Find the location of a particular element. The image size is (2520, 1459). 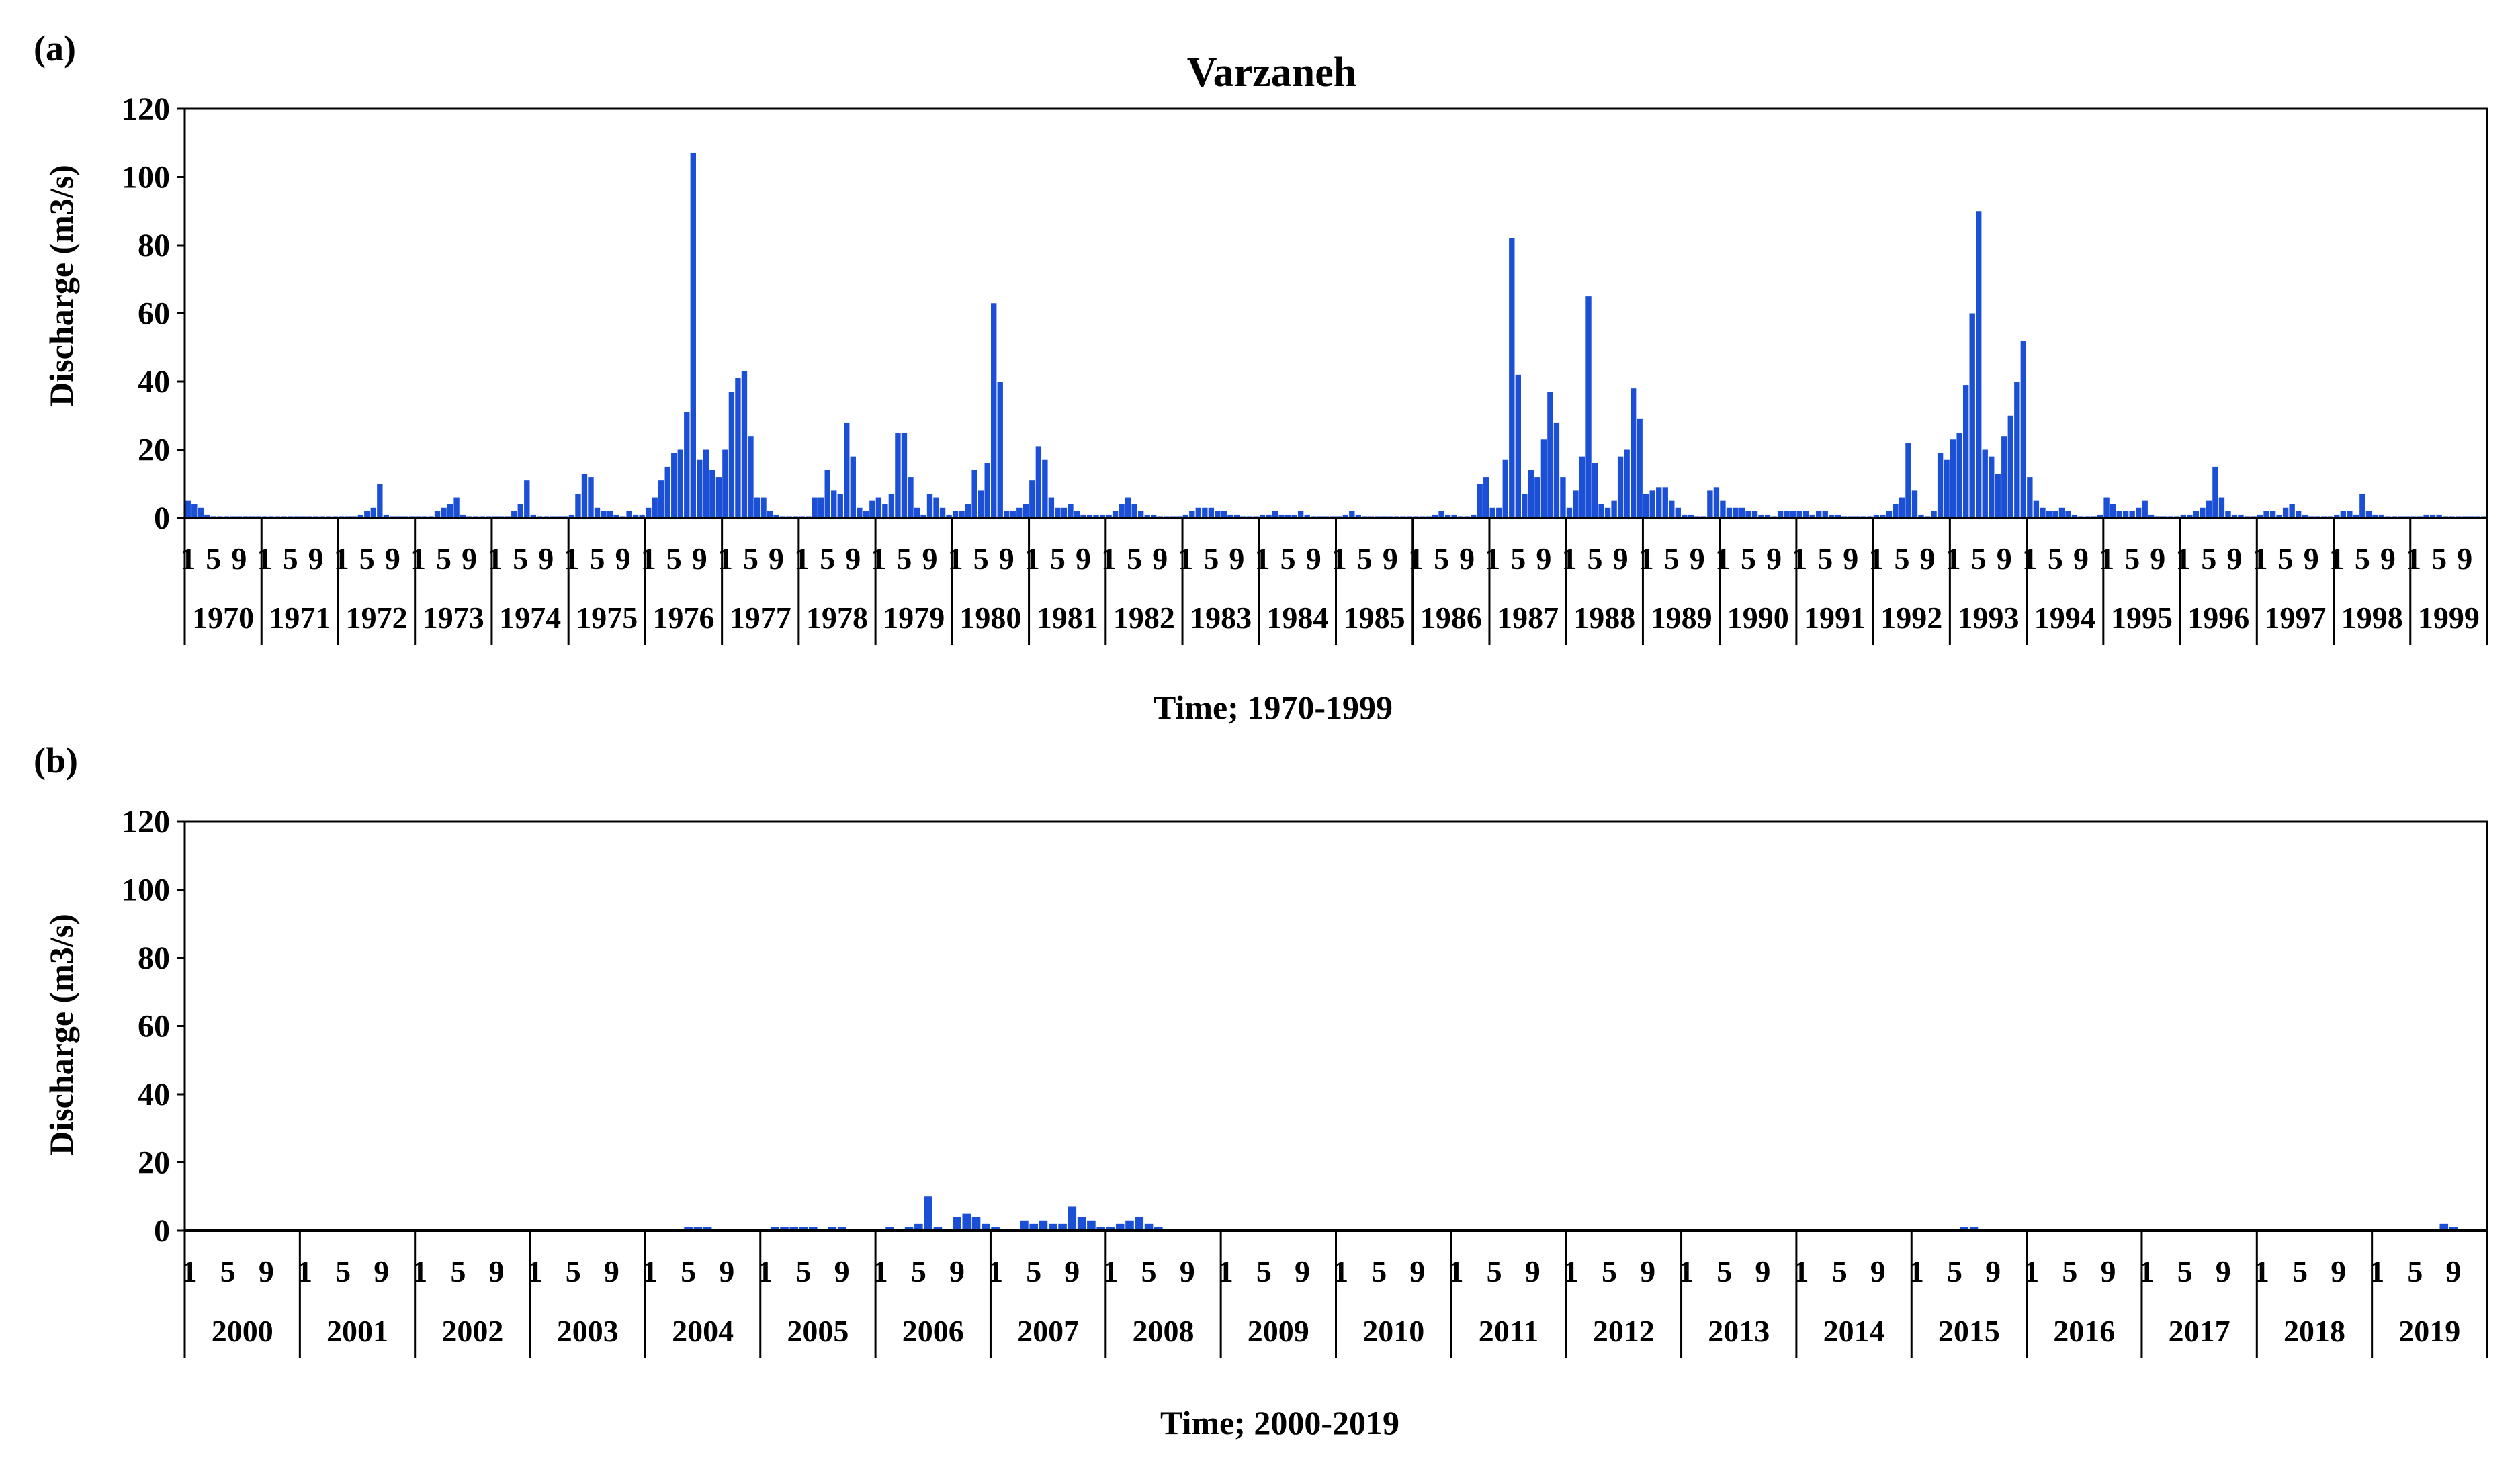

bar-1982-m8 is located at coordinates (1154, 516).